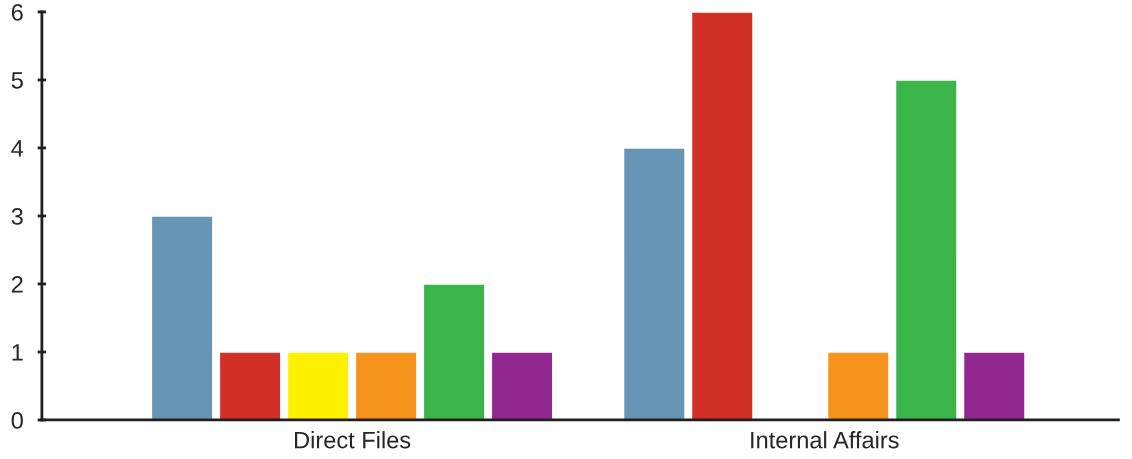 The width and height of the screenshot is (1132, 459). What do you see at coordinates (17, 420) in the screenshot?
I see `y-tick-label: 0` at bounding box center [17, 420].